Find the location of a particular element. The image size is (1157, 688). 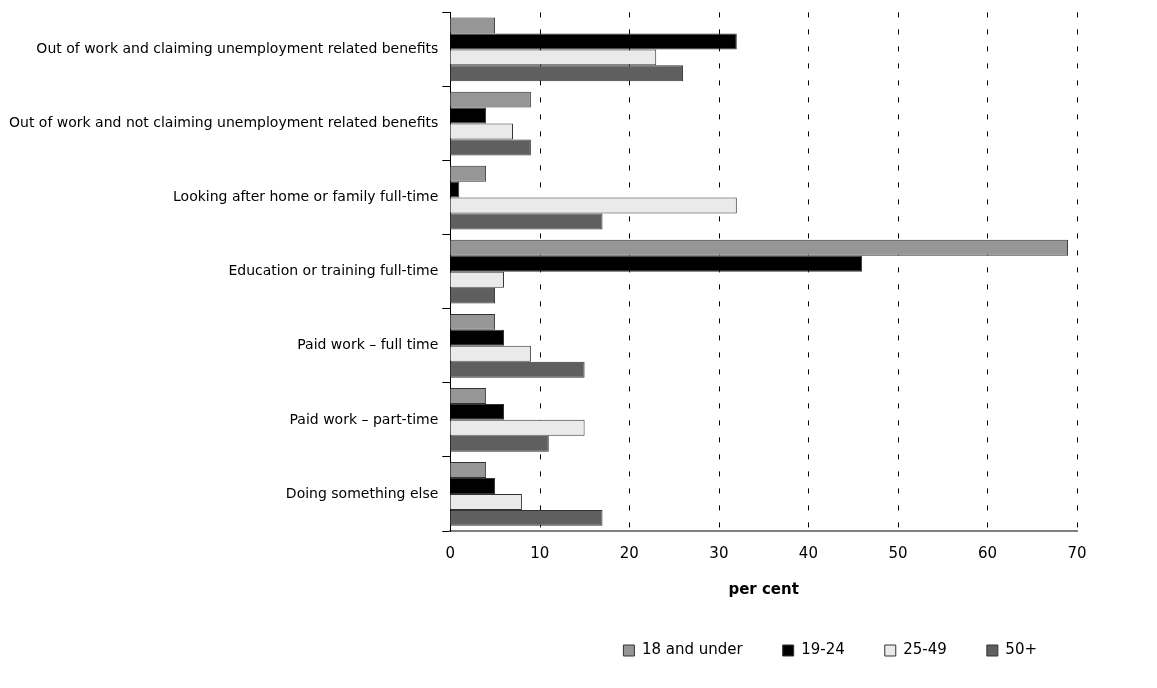

x-tick-label: 70 is located at coordinates (1077, 552).